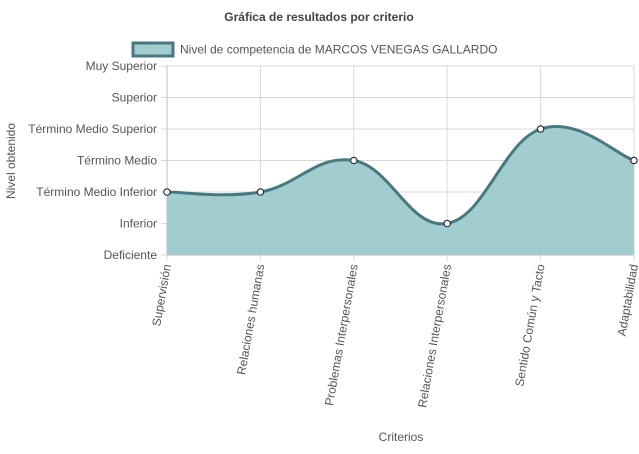 The height and width of the screenshot is (454, 639). Describe the element at coordinates (401, 437) in the screenshot. I see `x-axis-label: Criterios` at that location.